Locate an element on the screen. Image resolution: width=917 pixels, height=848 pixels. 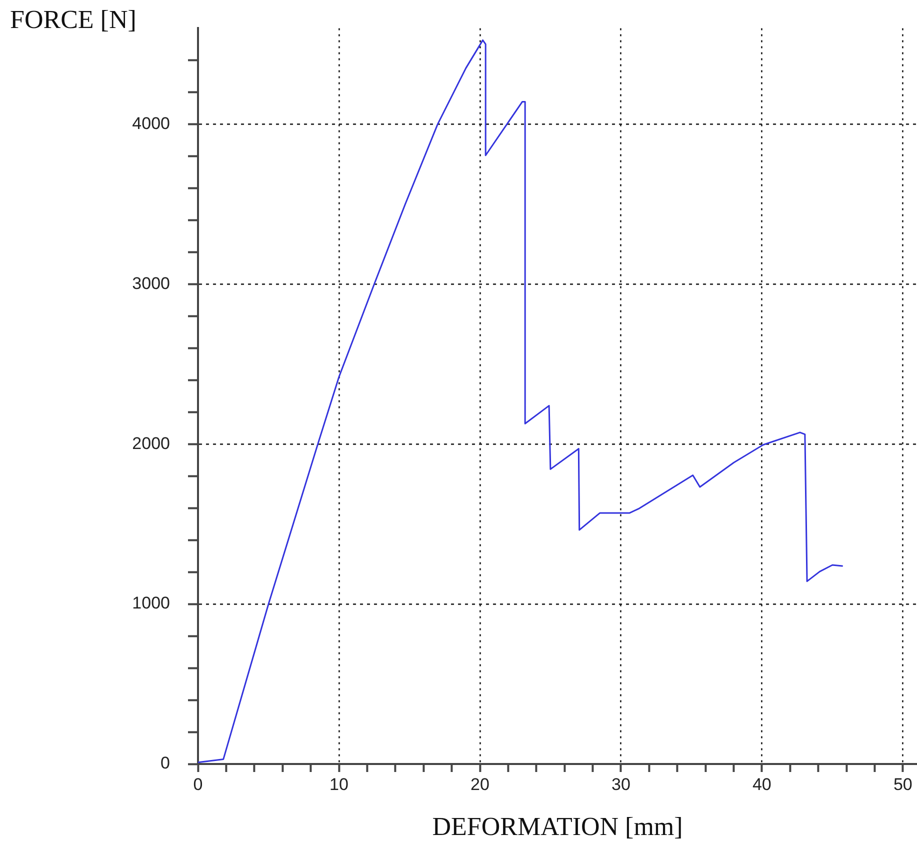
y-tick-label: 4000 is located at coordinates (151, 123).